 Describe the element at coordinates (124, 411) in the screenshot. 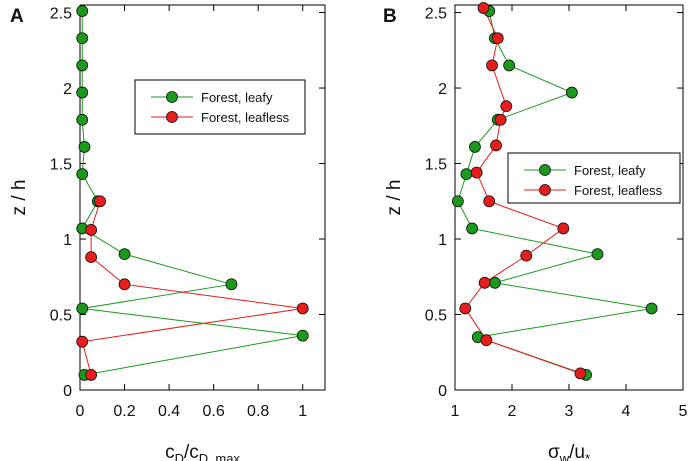

I see `x-tick-label: 0.2` at that location.